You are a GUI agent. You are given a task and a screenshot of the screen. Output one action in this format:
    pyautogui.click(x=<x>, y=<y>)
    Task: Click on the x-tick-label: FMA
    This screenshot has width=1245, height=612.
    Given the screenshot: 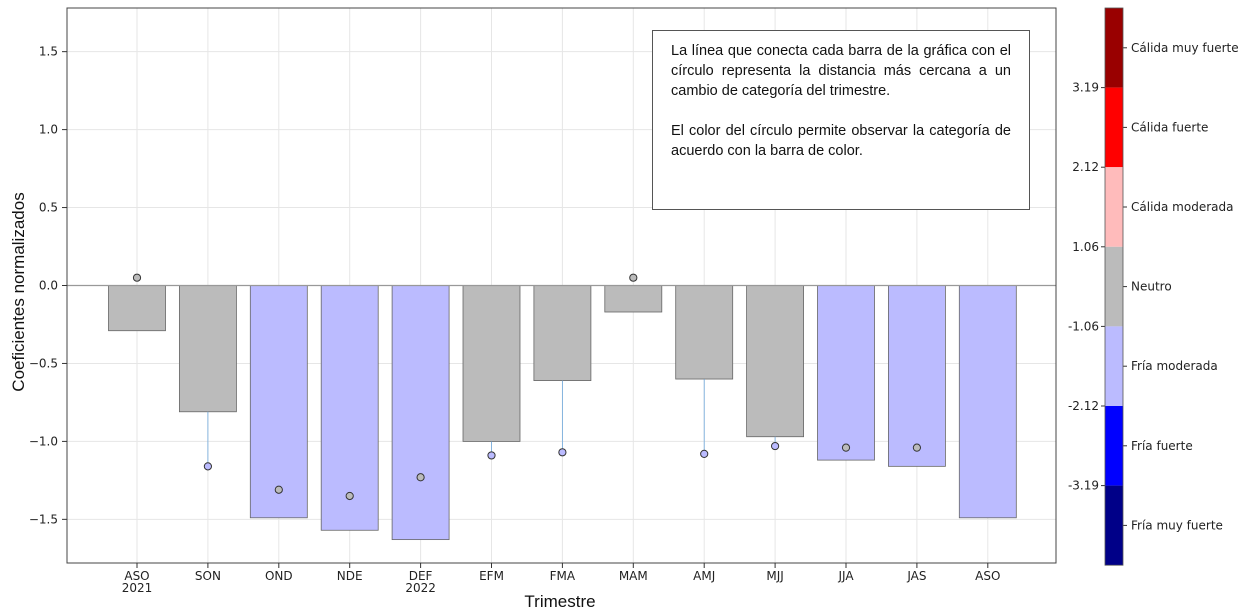 What is the action you would take?
    pyautogui.click(x=563, y=576)
    